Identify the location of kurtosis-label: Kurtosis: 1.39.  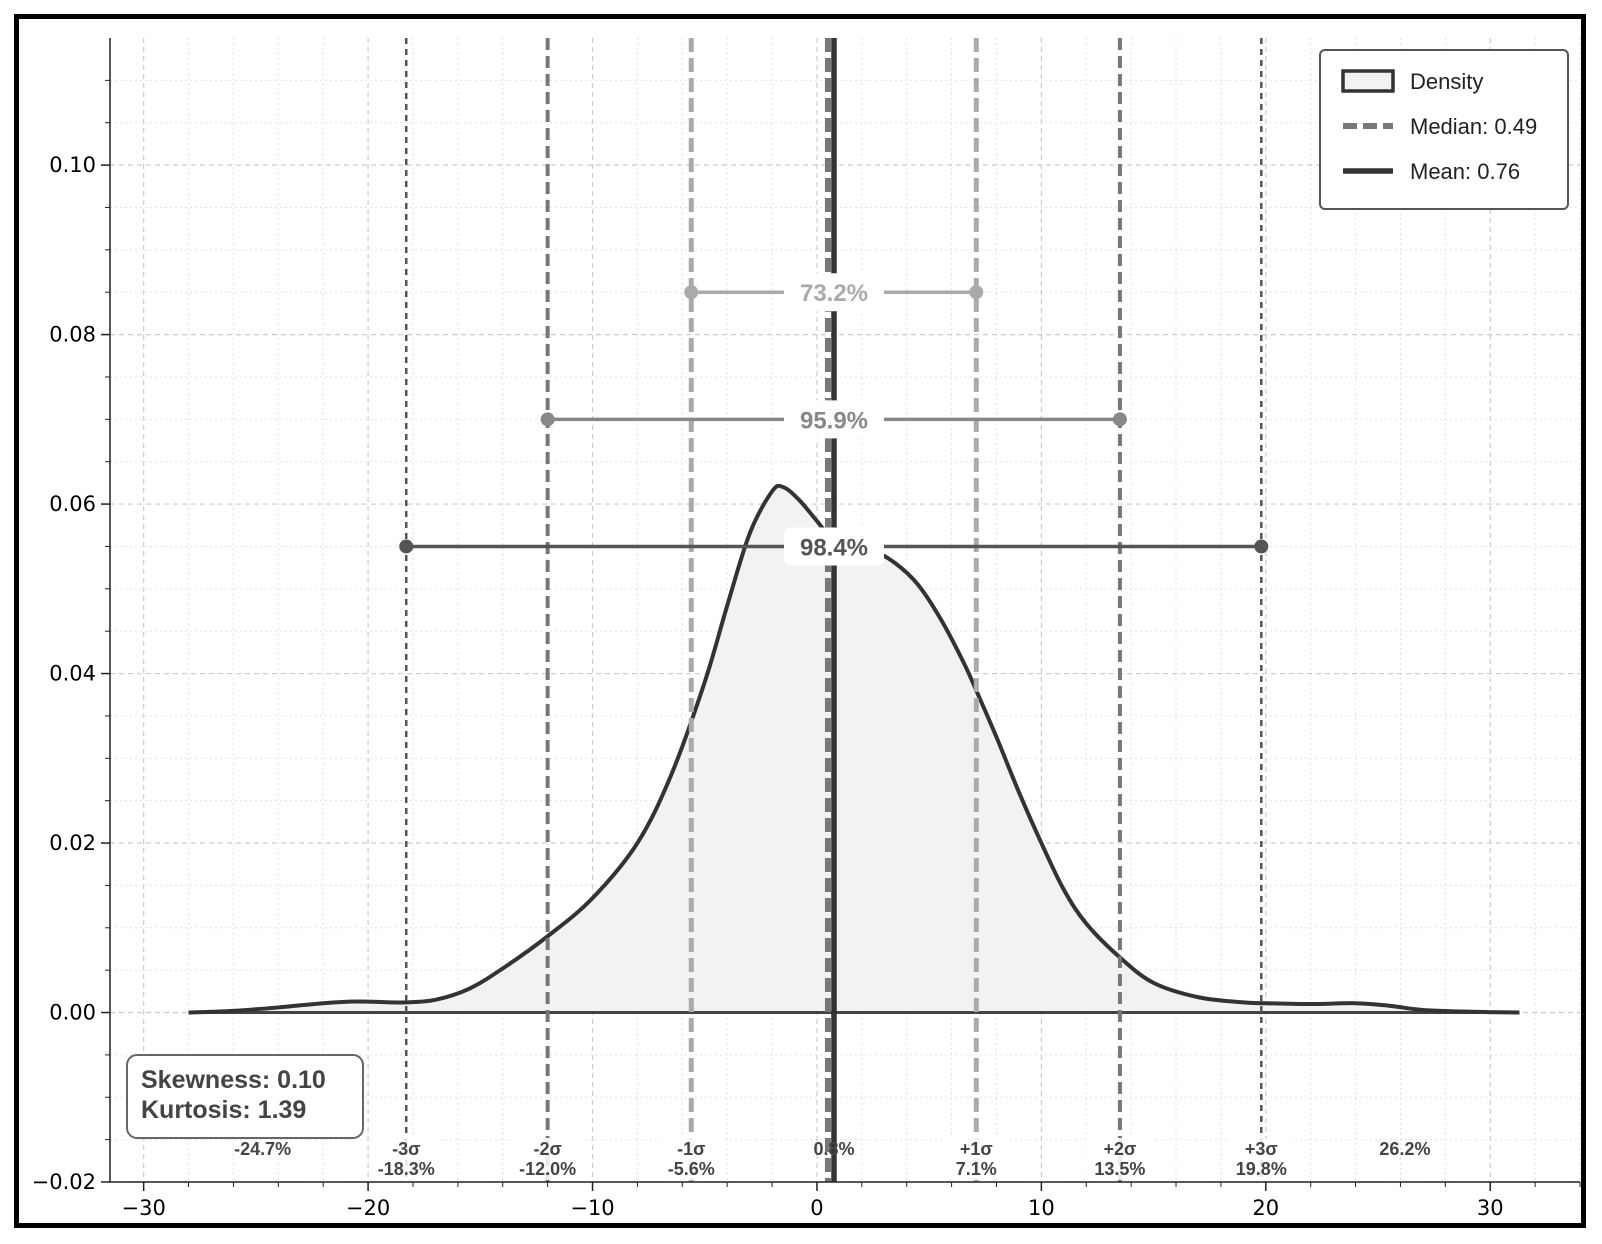
(223, 1110).